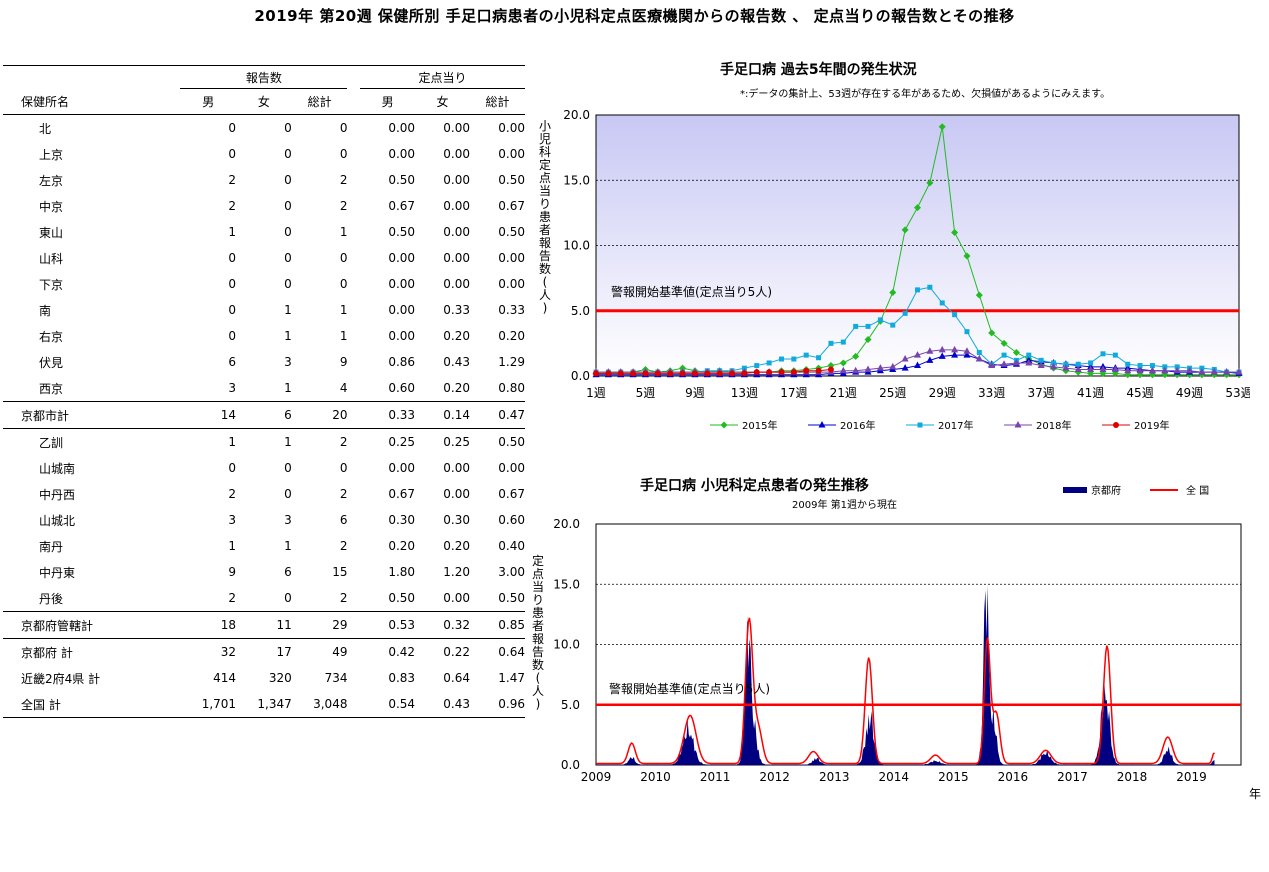  I want to click on col-header-total-count: 総計, so click(319, 101).